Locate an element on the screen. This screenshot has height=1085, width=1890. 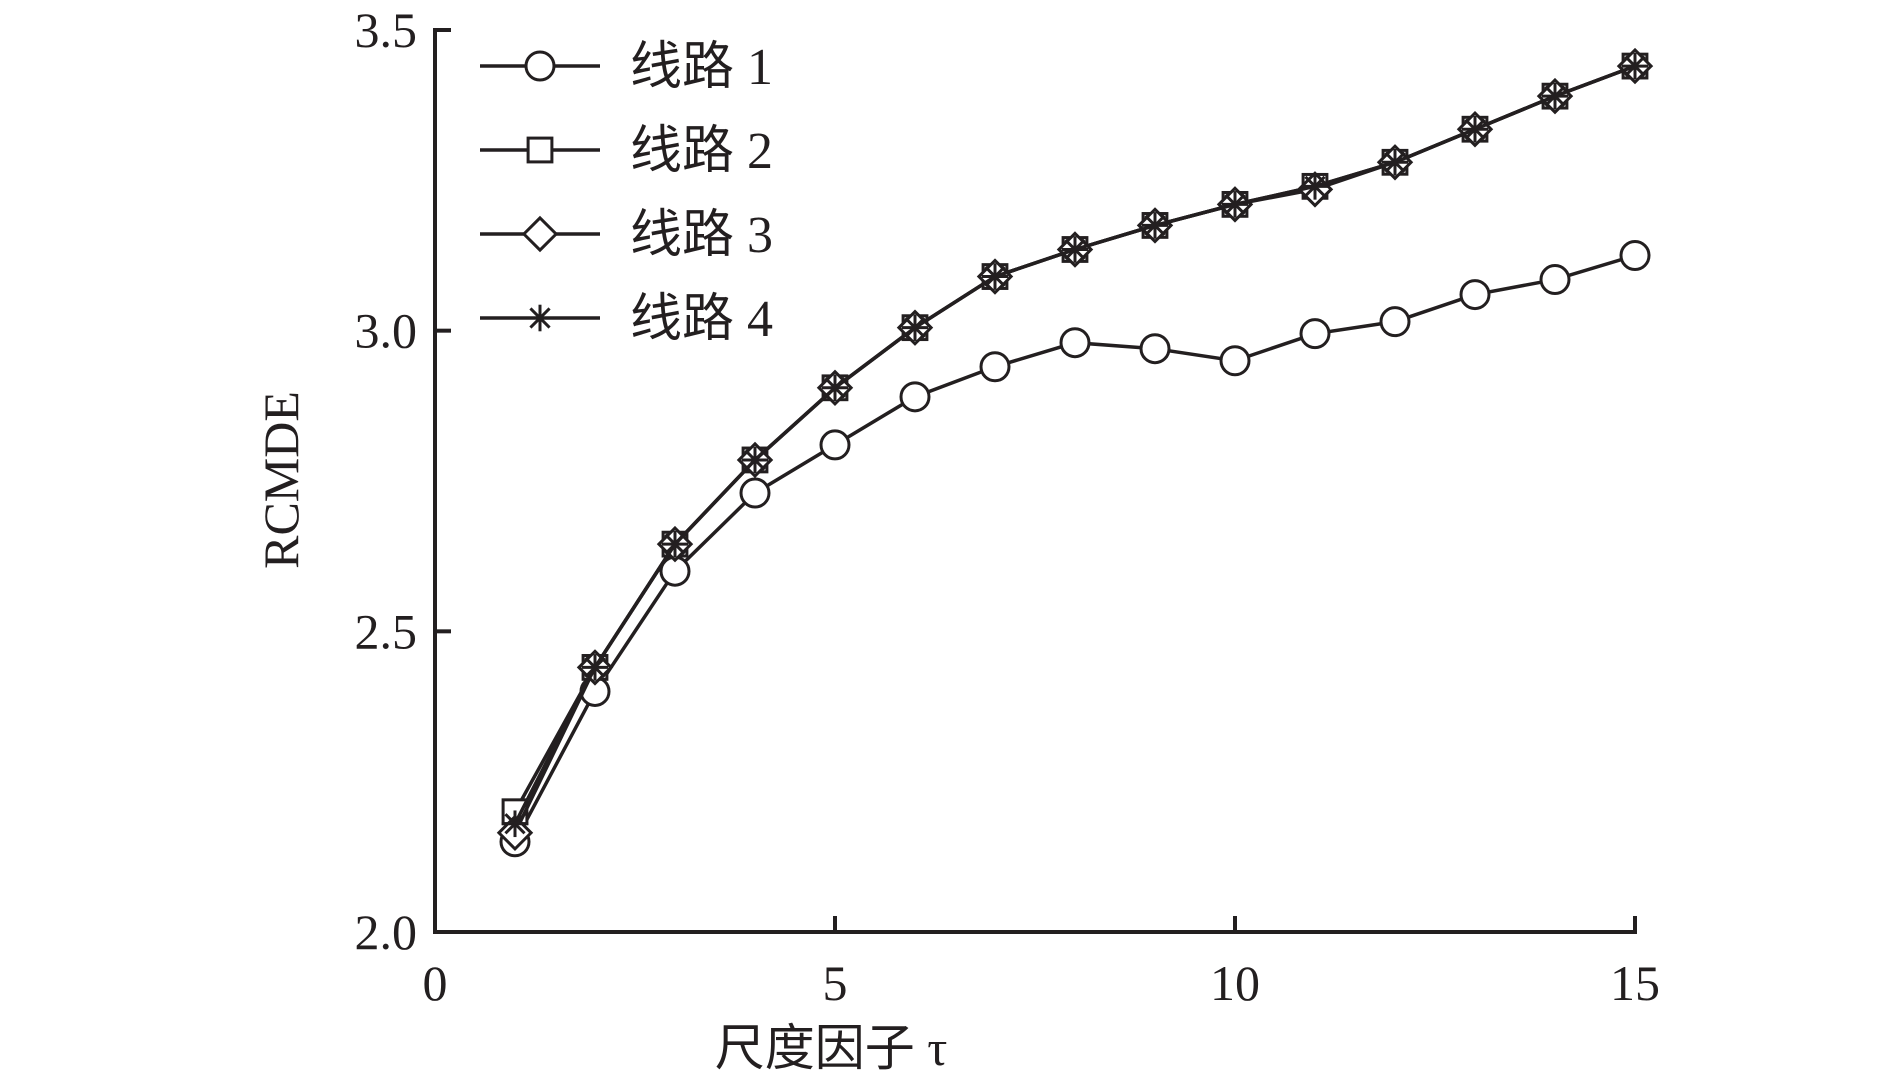
legend-item-2: 线路 2 is located at coordinates (626, 151).